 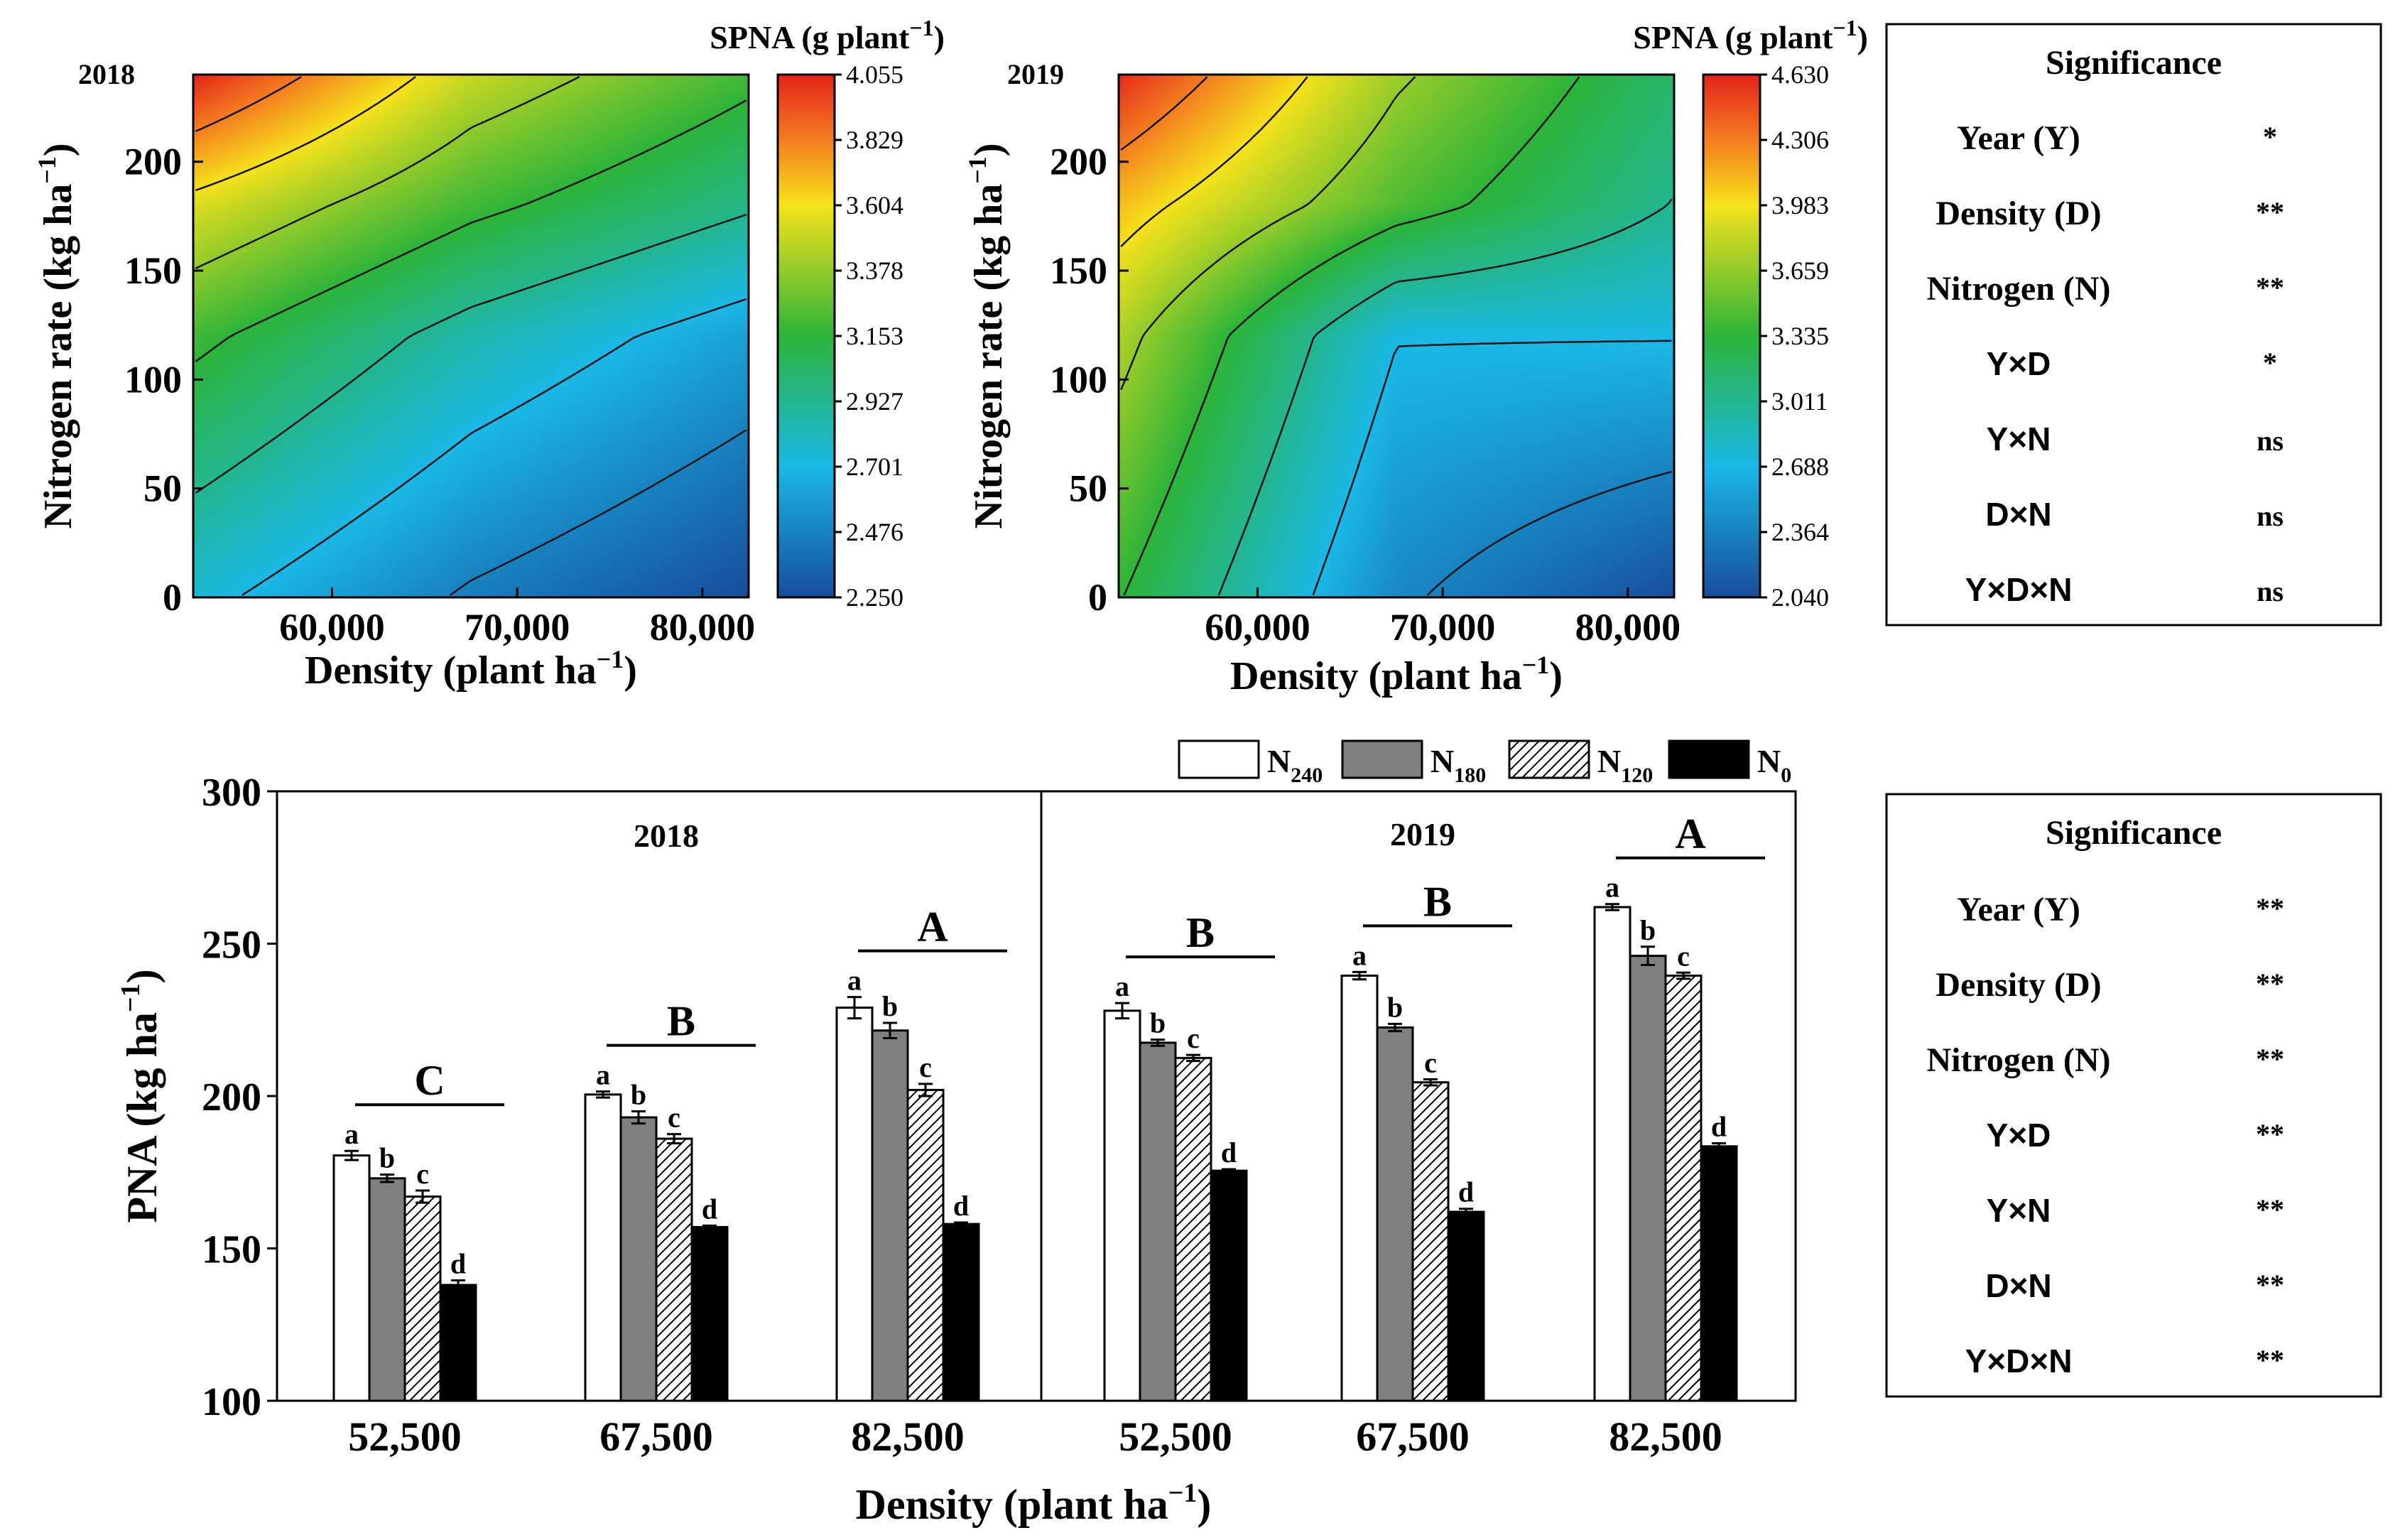 I want to click on legend-swatch-hatch, so click(x=1549, y=760).